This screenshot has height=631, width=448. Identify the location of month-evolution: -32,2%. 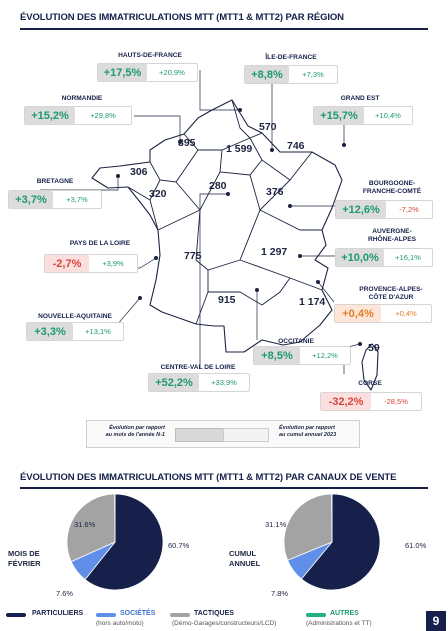
(346, 401).